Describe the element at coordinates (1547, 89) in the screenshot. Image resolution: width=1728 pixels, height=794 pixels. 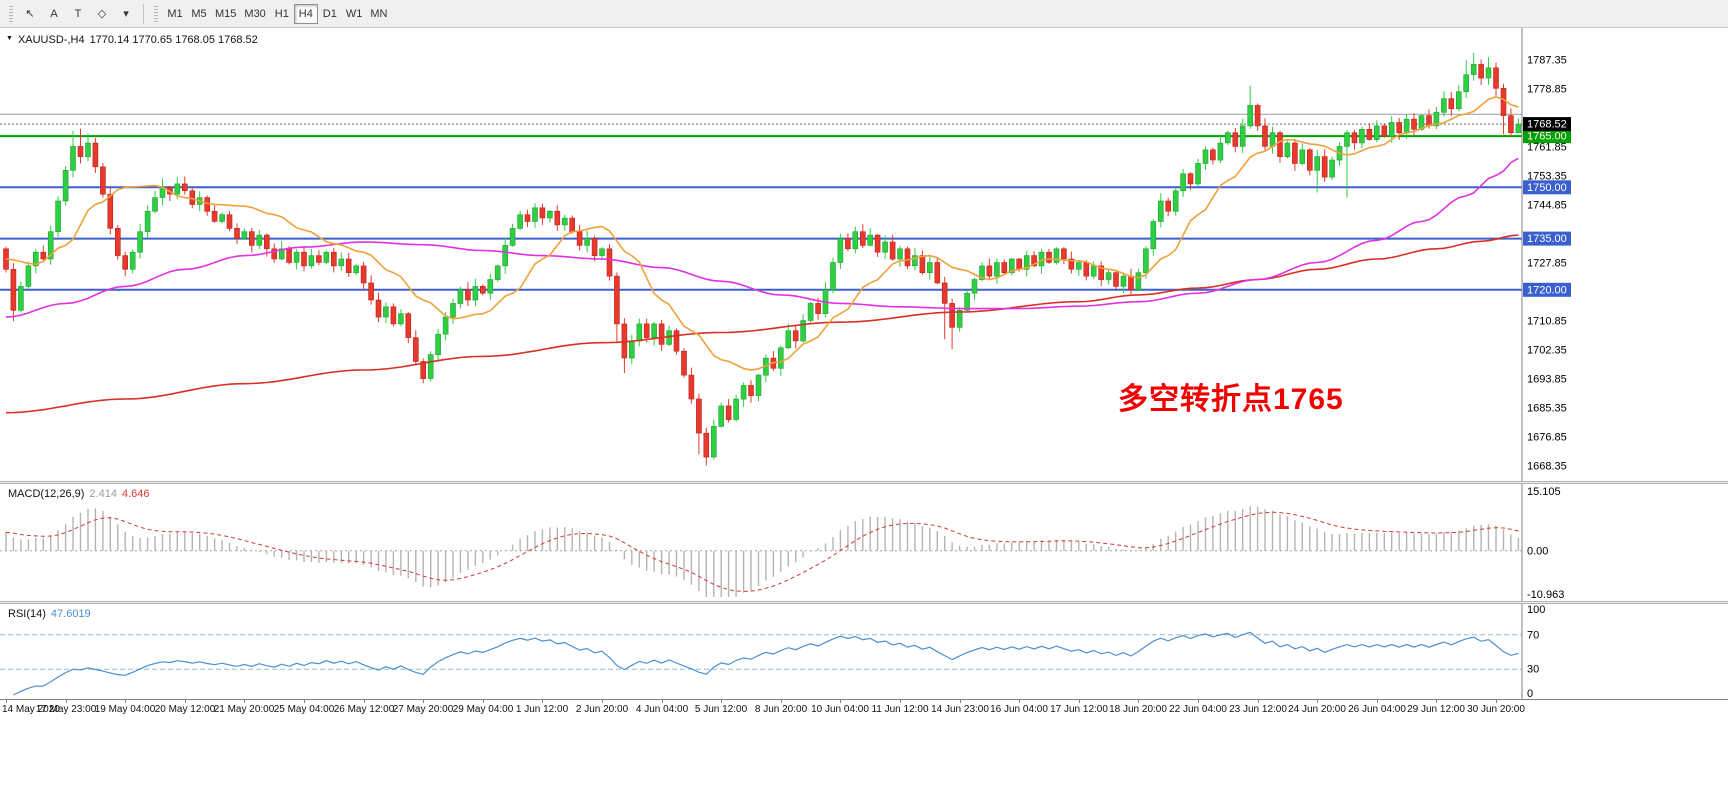
I see `price-label: 1778.85` at that location.